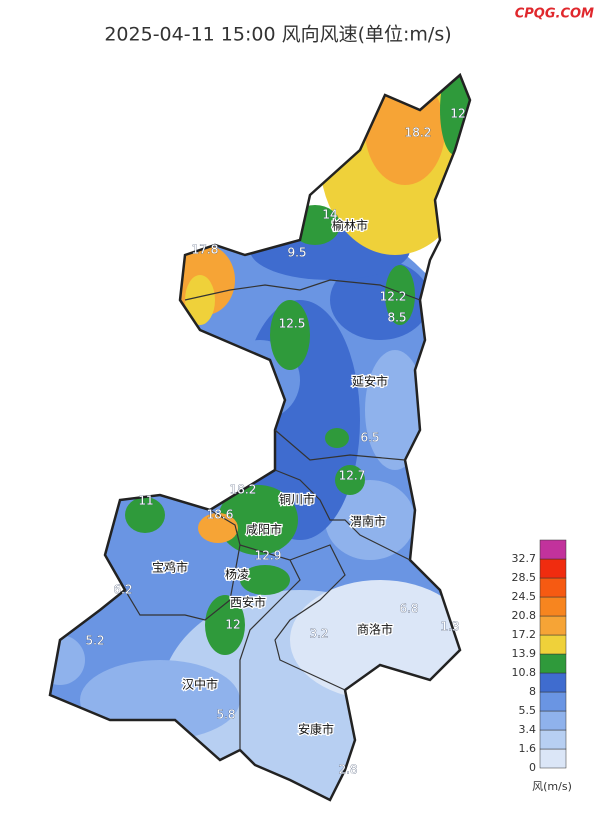 Image resolution: width=602 pixels, height=820 pixels. I want to click on legend-tick: 8, so click(532, 691).